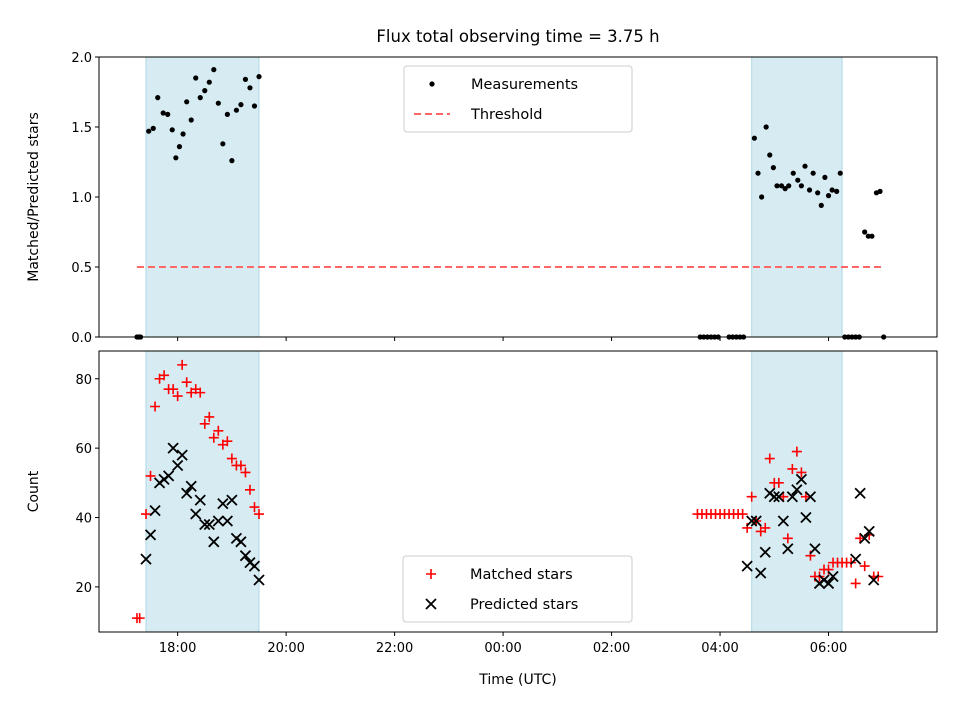 This screenshot has width=960, height=720. Describe the element at coordinates (81, 198) in the screenshot. I see `y-tick-label: 1.0` at that location.